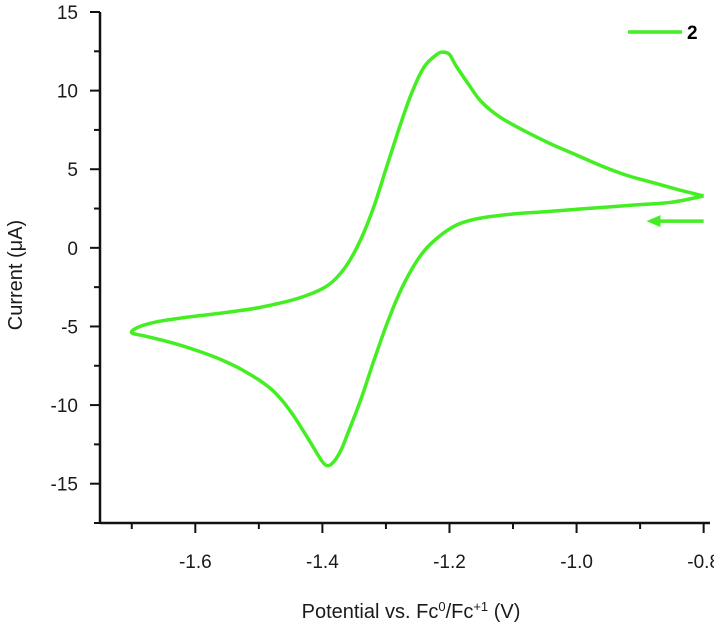 This screenshot has height=628, width=714. Describe the element at coordinates (75, 263) in the screenshot. I see `y-axis-ticks: 15 10 5 0 -5 -10 -15` at that location.